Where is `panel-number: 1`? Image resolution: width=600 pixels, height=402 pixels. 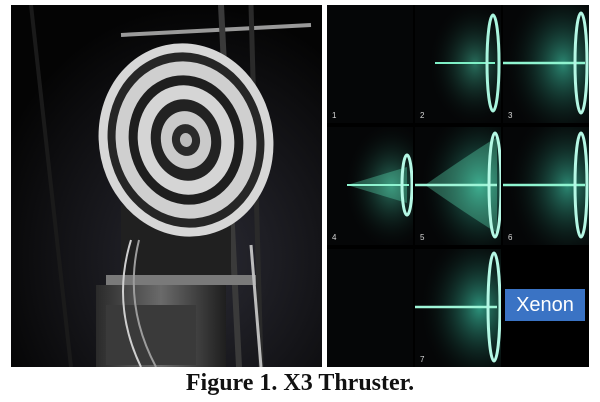 panel-number: 1 is located at coordinates (334, 115).